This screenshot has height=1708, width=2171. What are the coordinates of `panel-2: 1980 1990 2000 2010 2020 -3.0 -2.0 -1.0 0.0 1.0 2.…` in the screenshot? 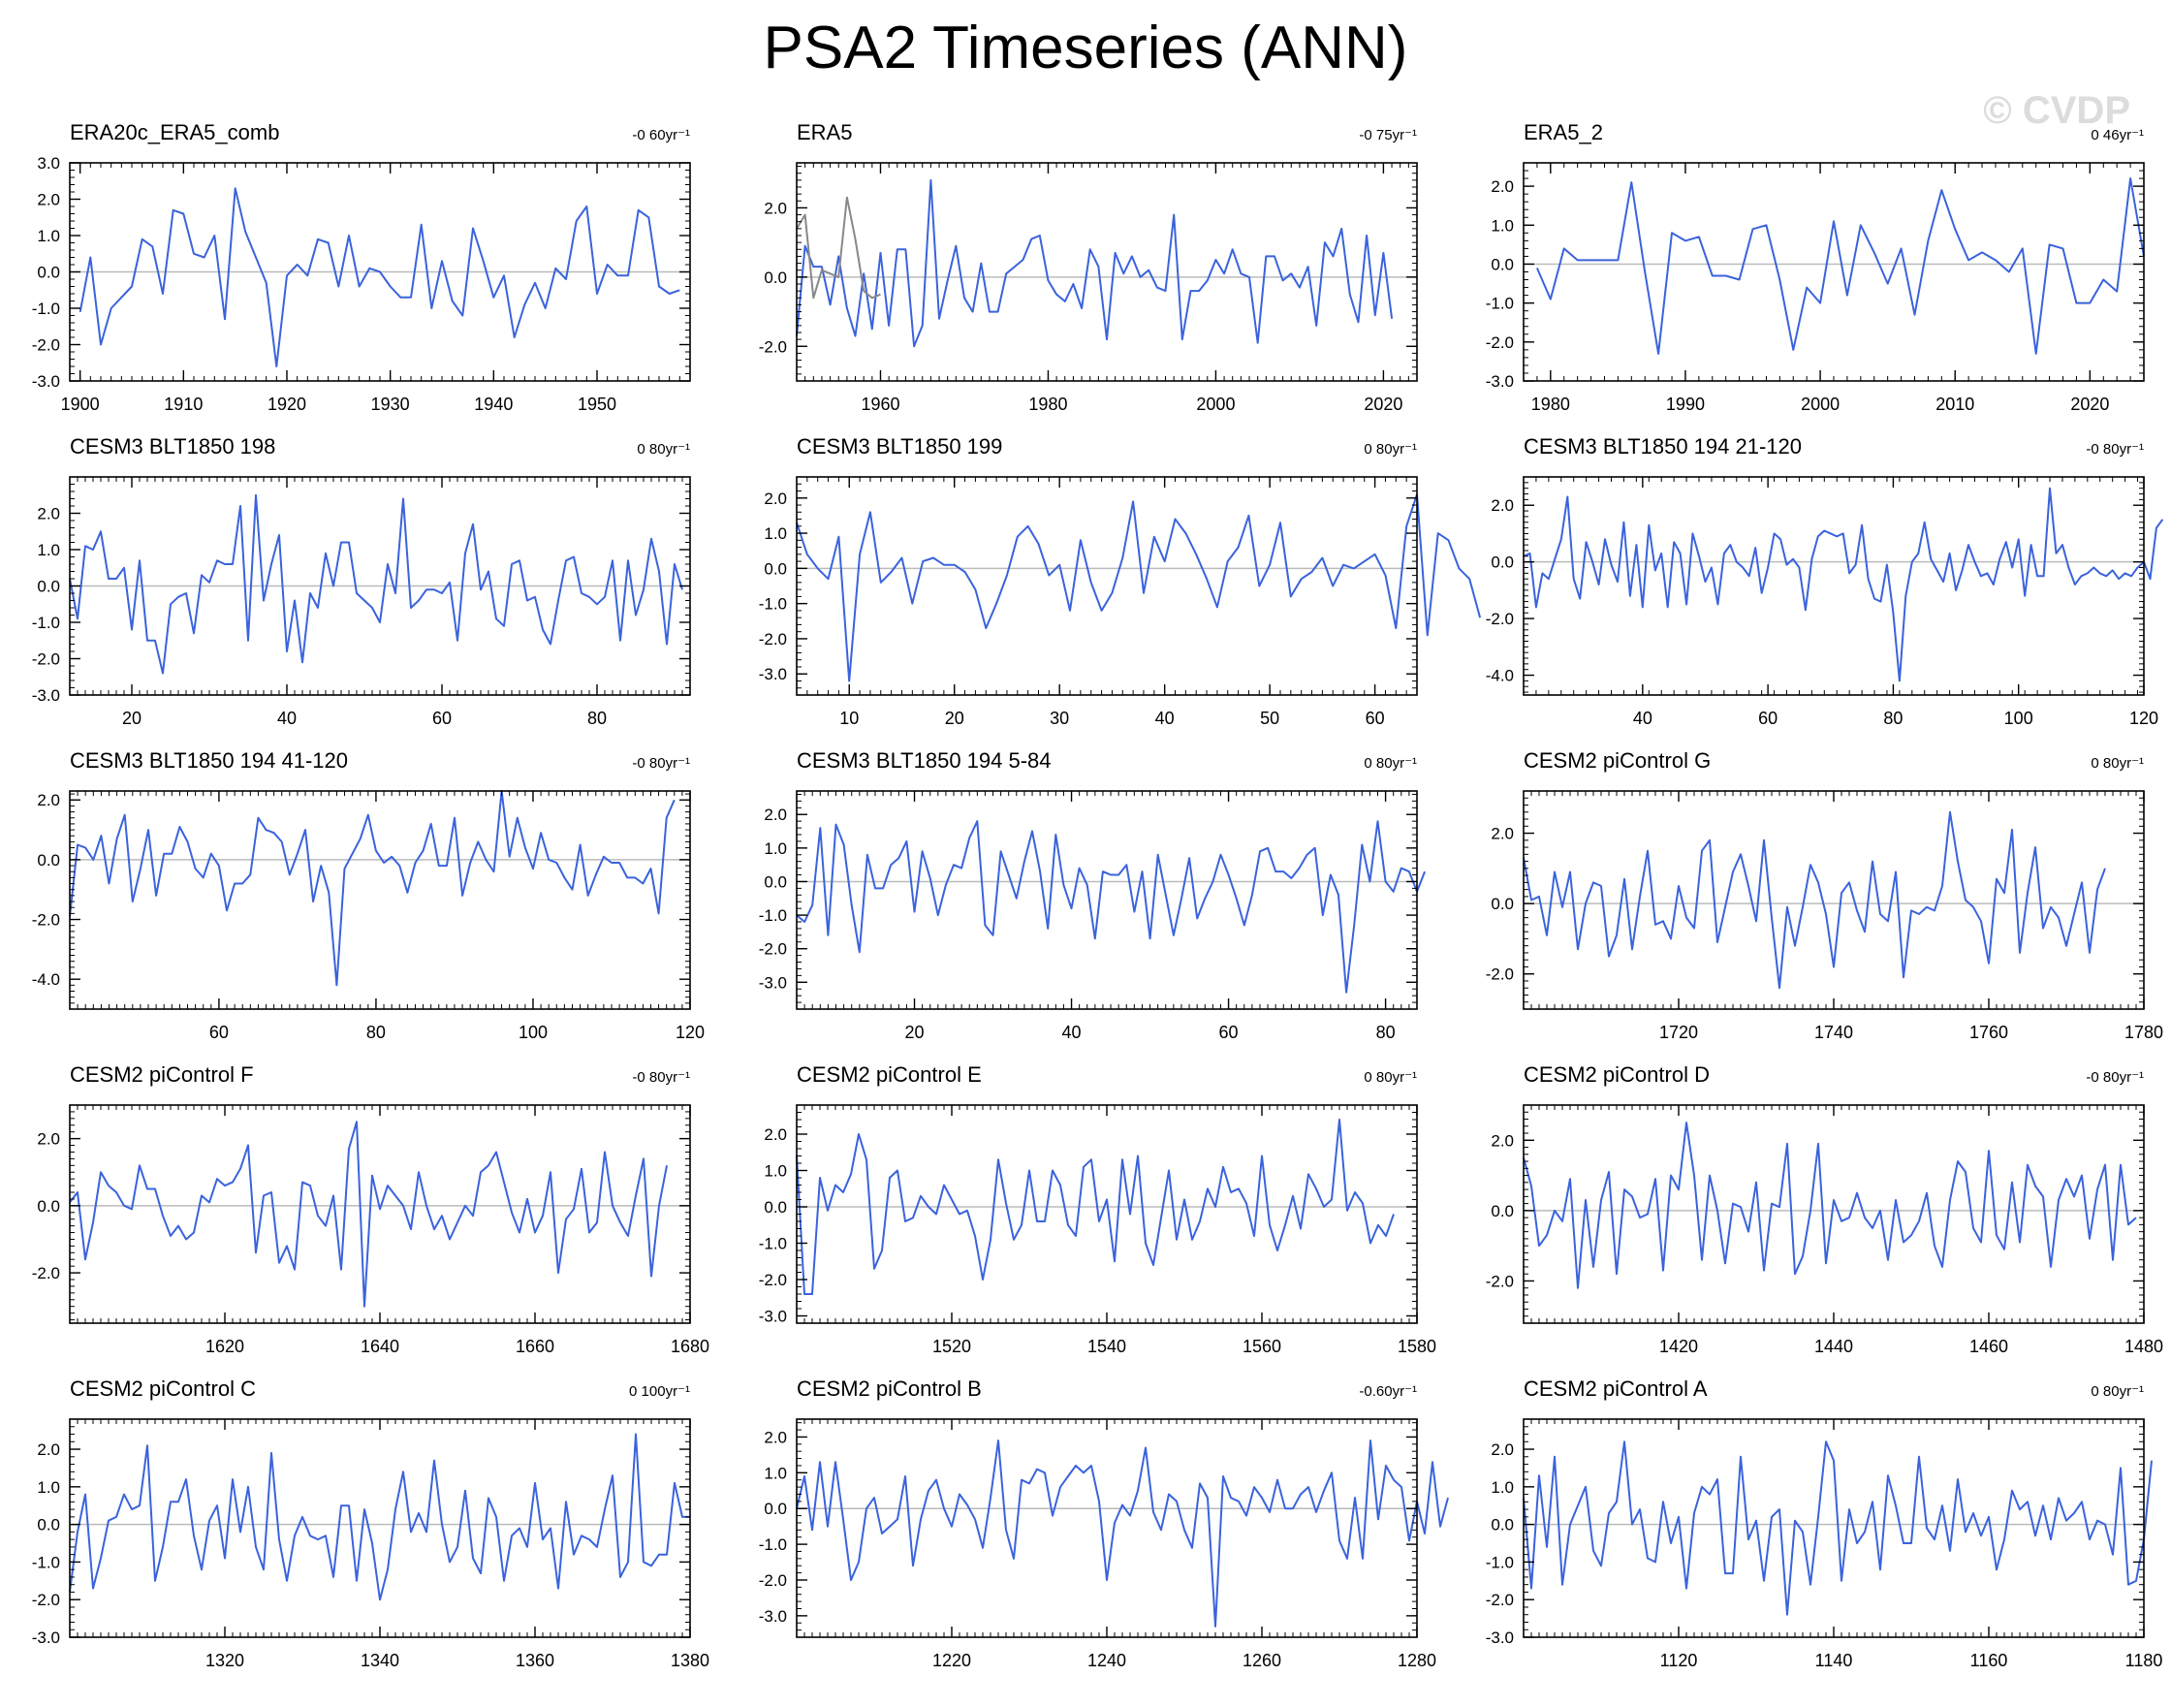 It's located at (1815, 288).